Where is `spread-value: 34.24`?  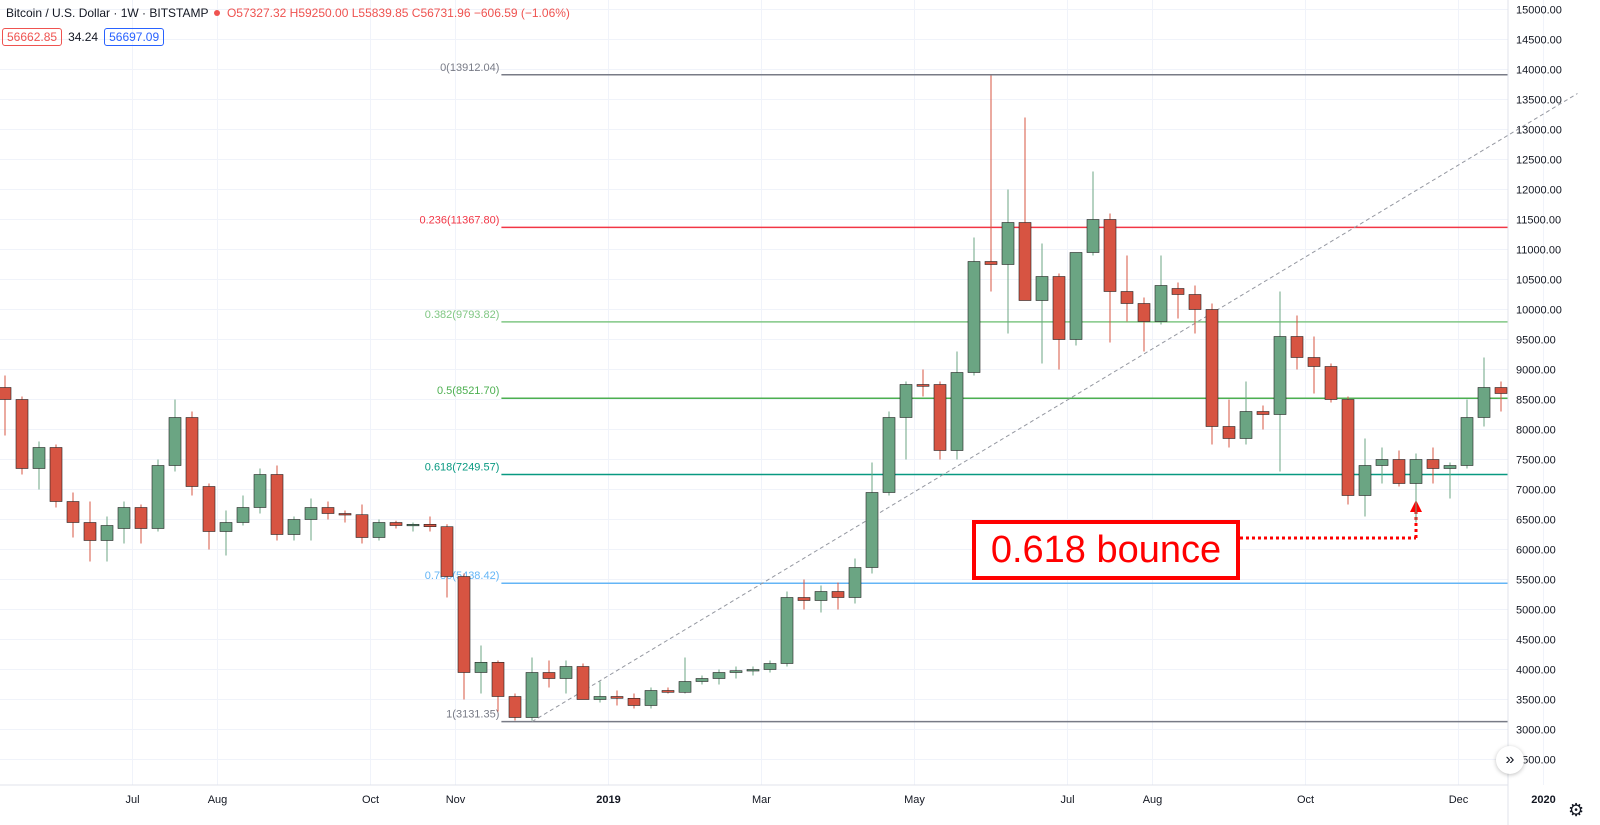
spread-value: 34.24 is located at coordinates (83, 37).